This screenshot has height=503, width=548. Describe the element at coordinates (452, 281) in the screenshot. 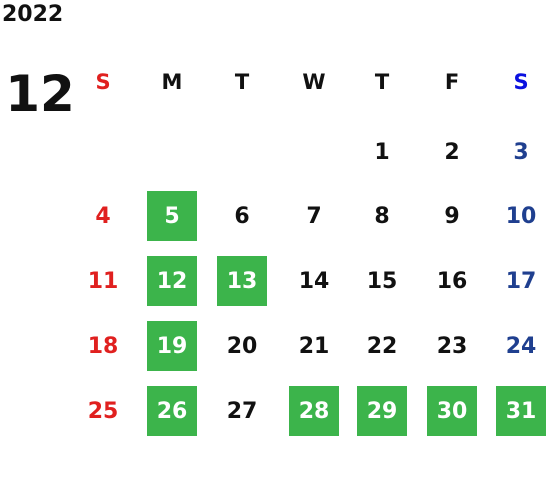

I see `day: 16` at that location.